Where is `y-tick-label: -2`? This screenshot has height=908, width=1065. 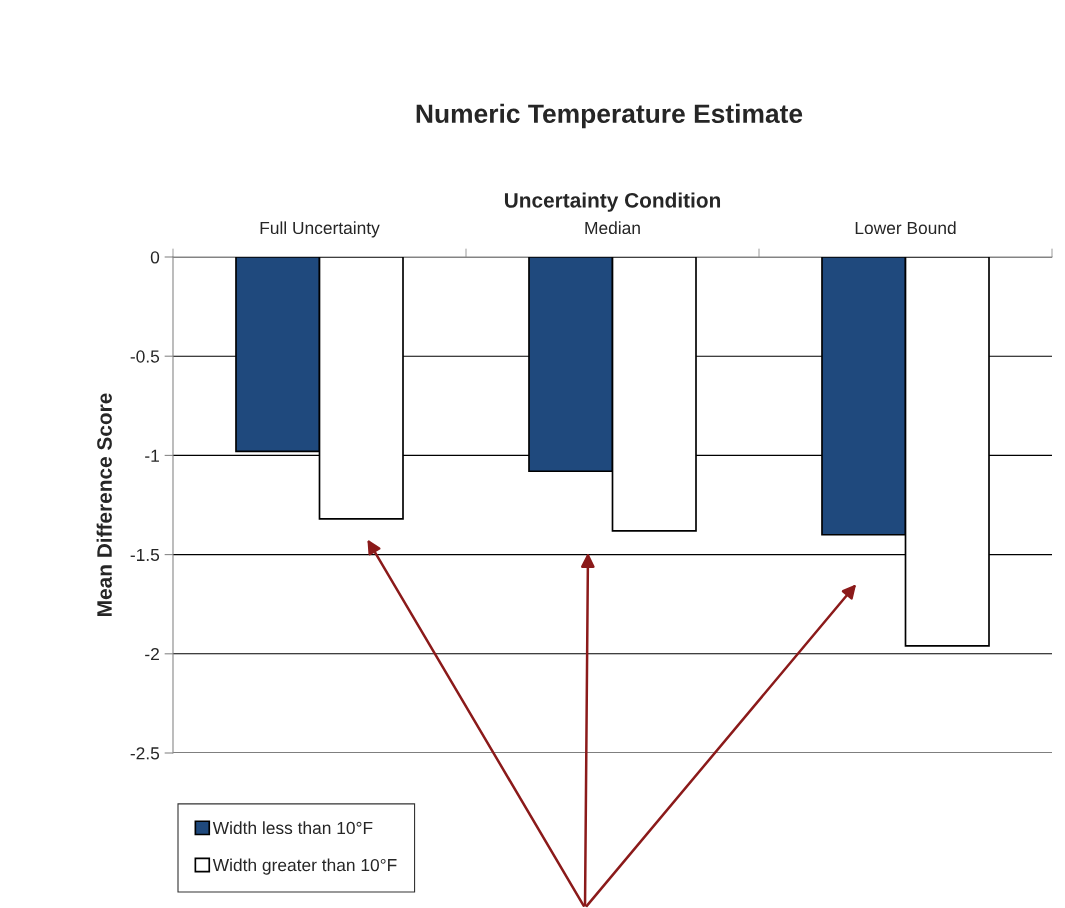
y-tick-label: -2 is located at coordinates (152, 654).